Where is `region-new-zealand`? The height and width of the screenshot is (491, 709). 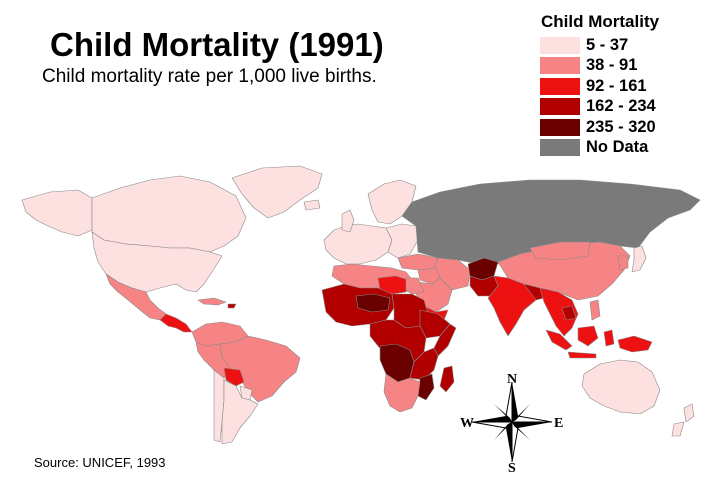 region-new-zealand is located at coordinates (689, 413).